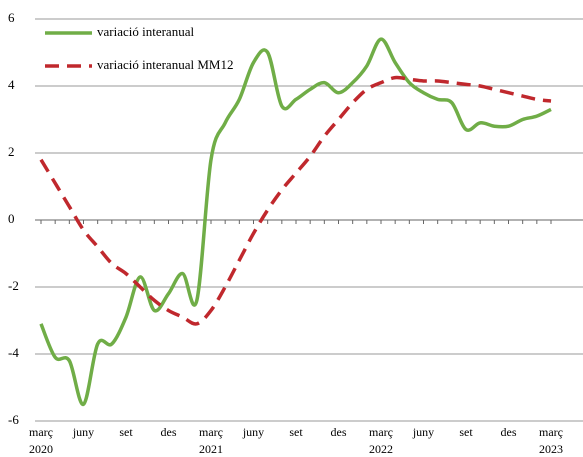 This screenshot has width=583, height=457. What do you see at coordinates (13, 285) in the screenshot?
I see `y-tick-label: -2` at bounding box center [13, 285].